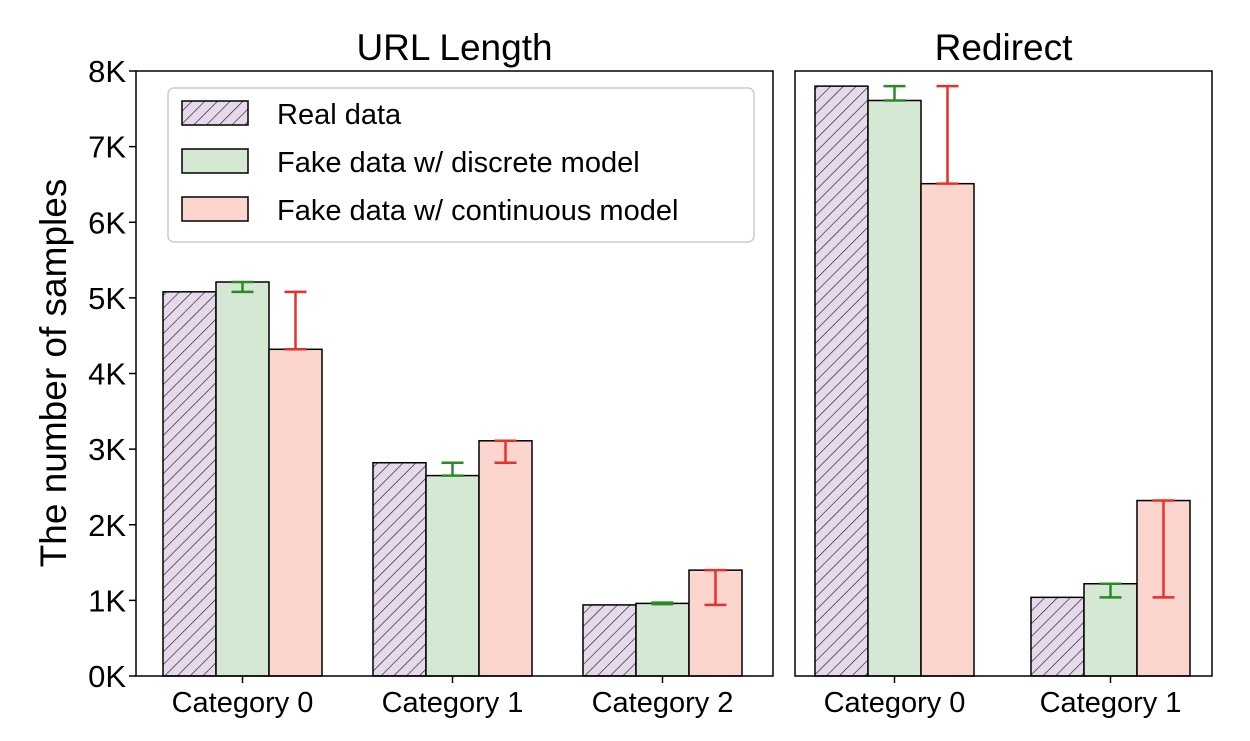 Image resolution: width=1250 pixels, height=741 pixels. I want to click on y-tick-label-7: 7K, so click(107, 147).